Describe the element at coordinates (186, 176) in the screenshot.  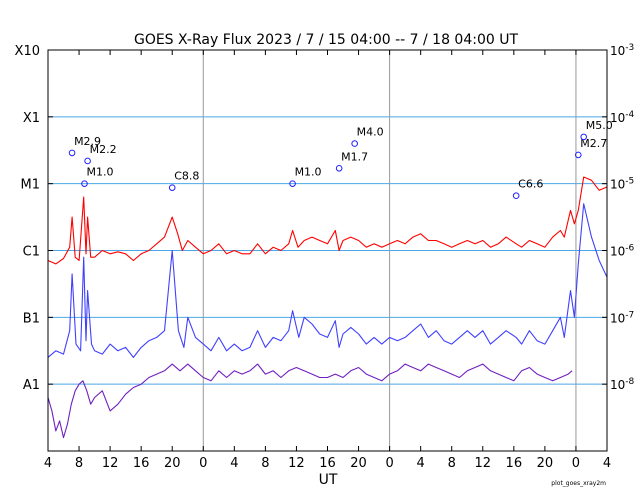
I see `flare-label-3: C8.8` at that location.